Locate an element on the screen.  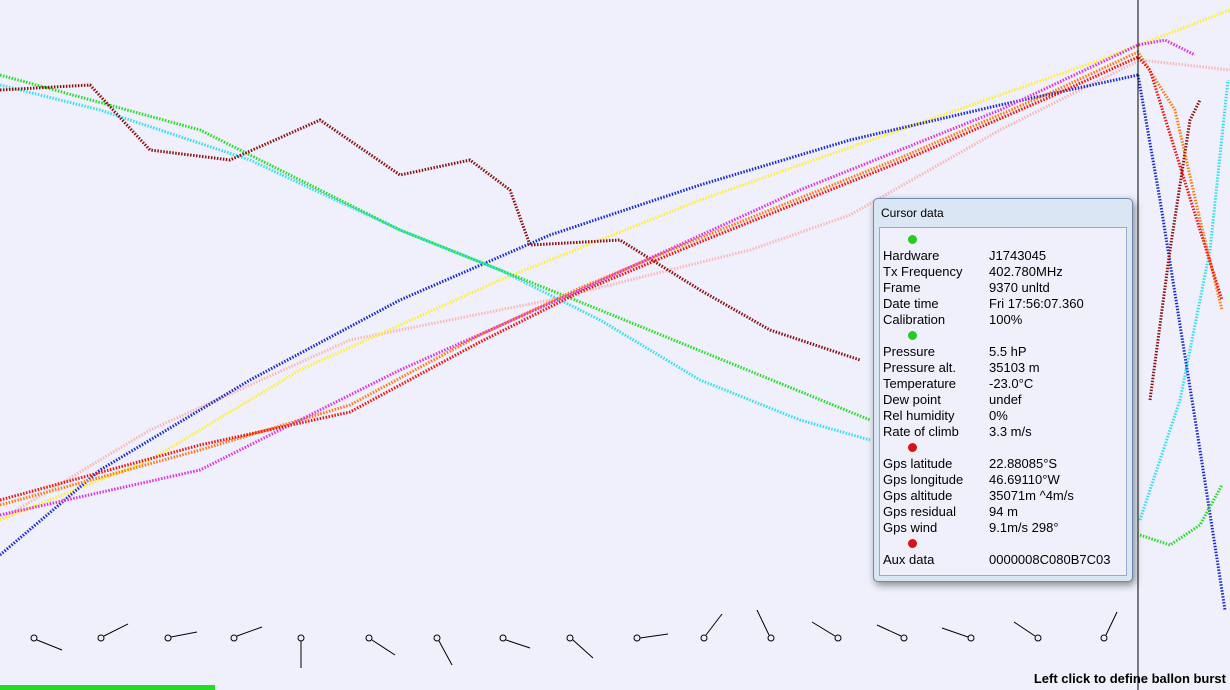
field-value: -23.0°C is located at coordinates (1011, 383).